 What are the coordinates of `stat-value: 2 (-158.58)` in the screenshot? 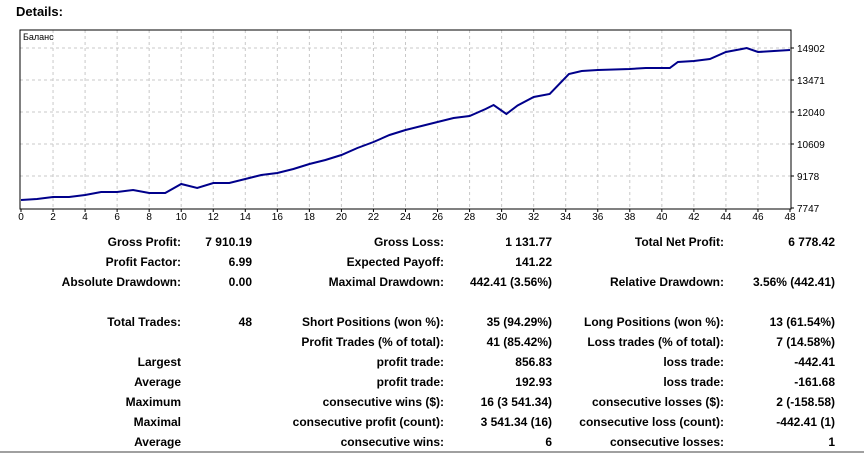 It's located at (805, 402).